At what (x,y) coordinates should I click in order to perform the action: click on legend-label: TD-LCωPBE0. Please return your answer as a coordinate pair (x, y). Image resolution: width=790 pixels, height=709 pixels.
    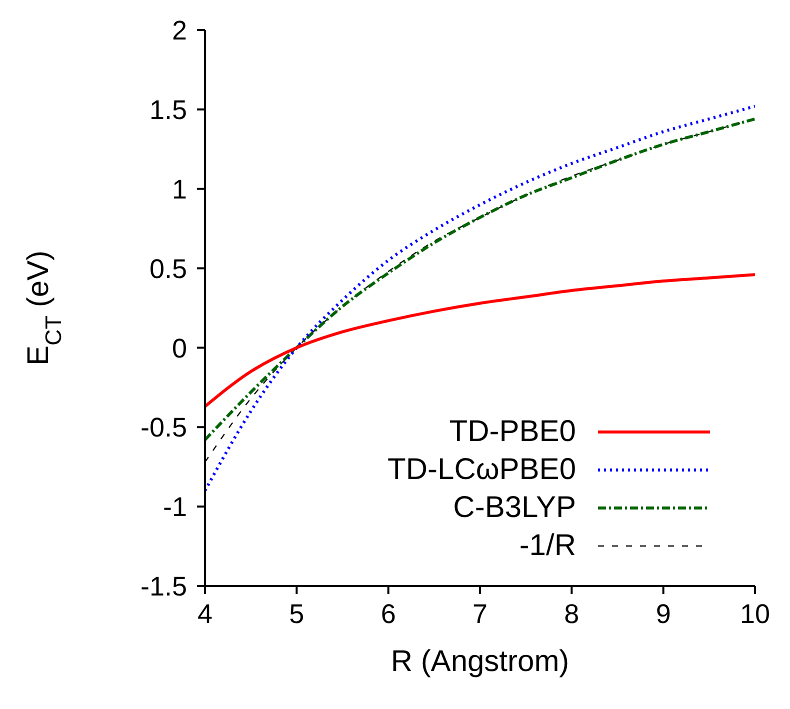
    Looking at the image, I should click on (482, 470).